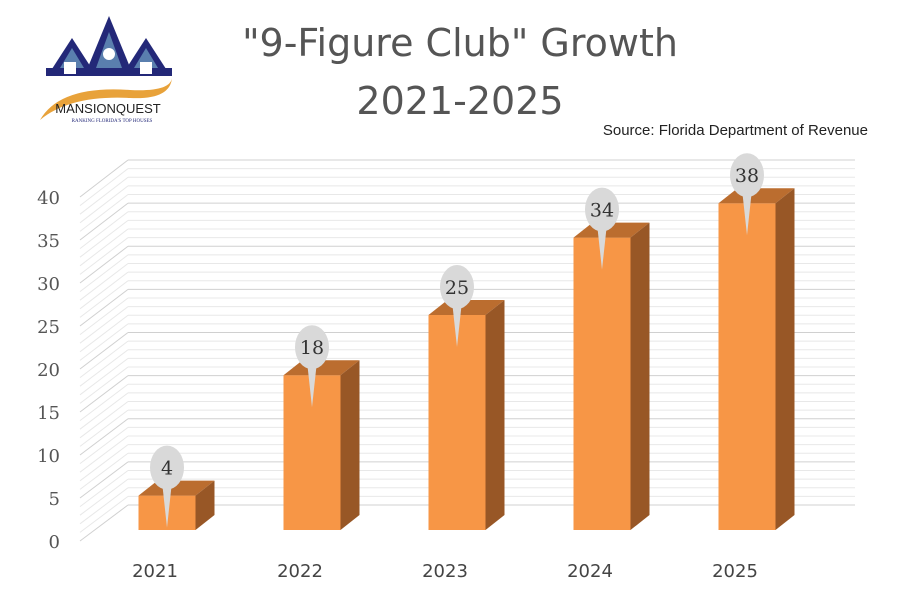 The height and width of the screenshot is (600, 900). I want to click on y-tick-label: 15, so click(48, 413).